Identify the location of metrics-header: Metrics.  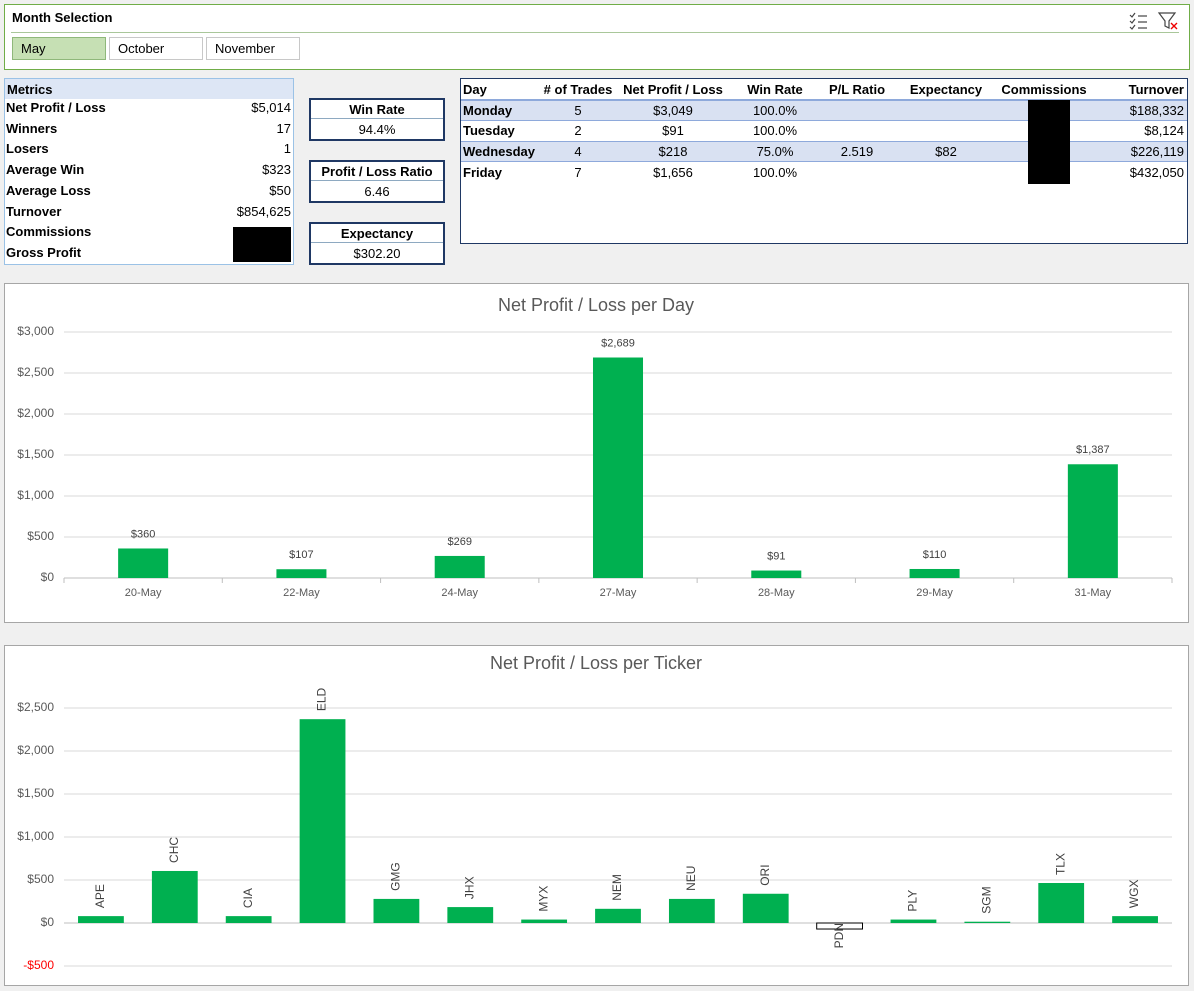
(149, 89).